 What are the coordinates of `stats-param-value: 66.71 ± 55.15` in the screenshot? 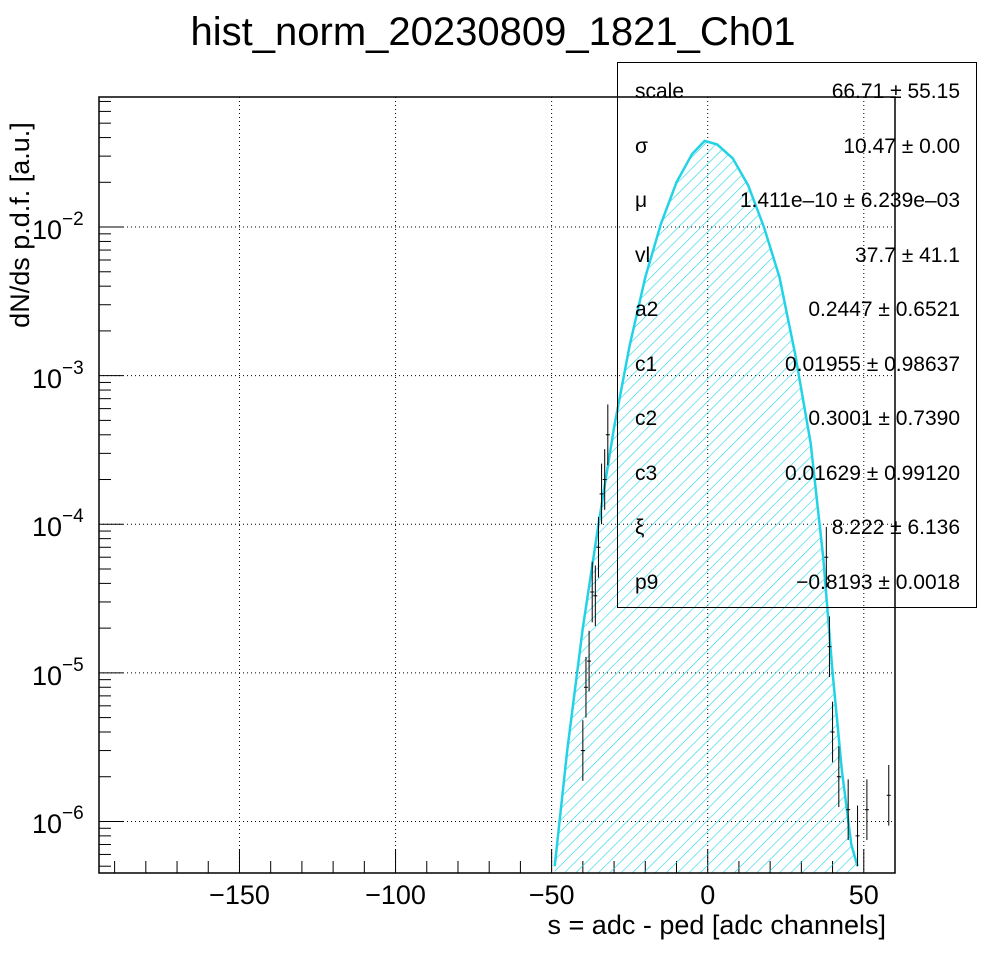 It's located at (895, 91).